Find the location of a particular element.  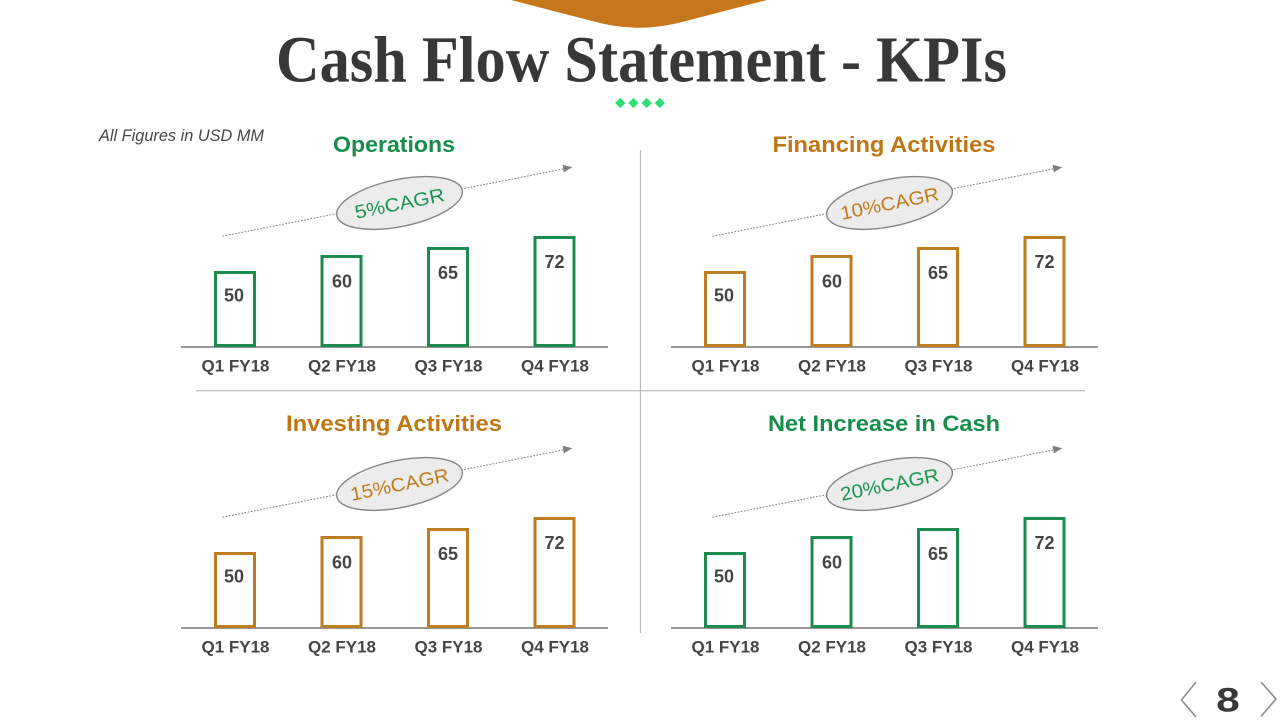

svg-text: All Figures in USD MM is located at coordinates (181, 135).